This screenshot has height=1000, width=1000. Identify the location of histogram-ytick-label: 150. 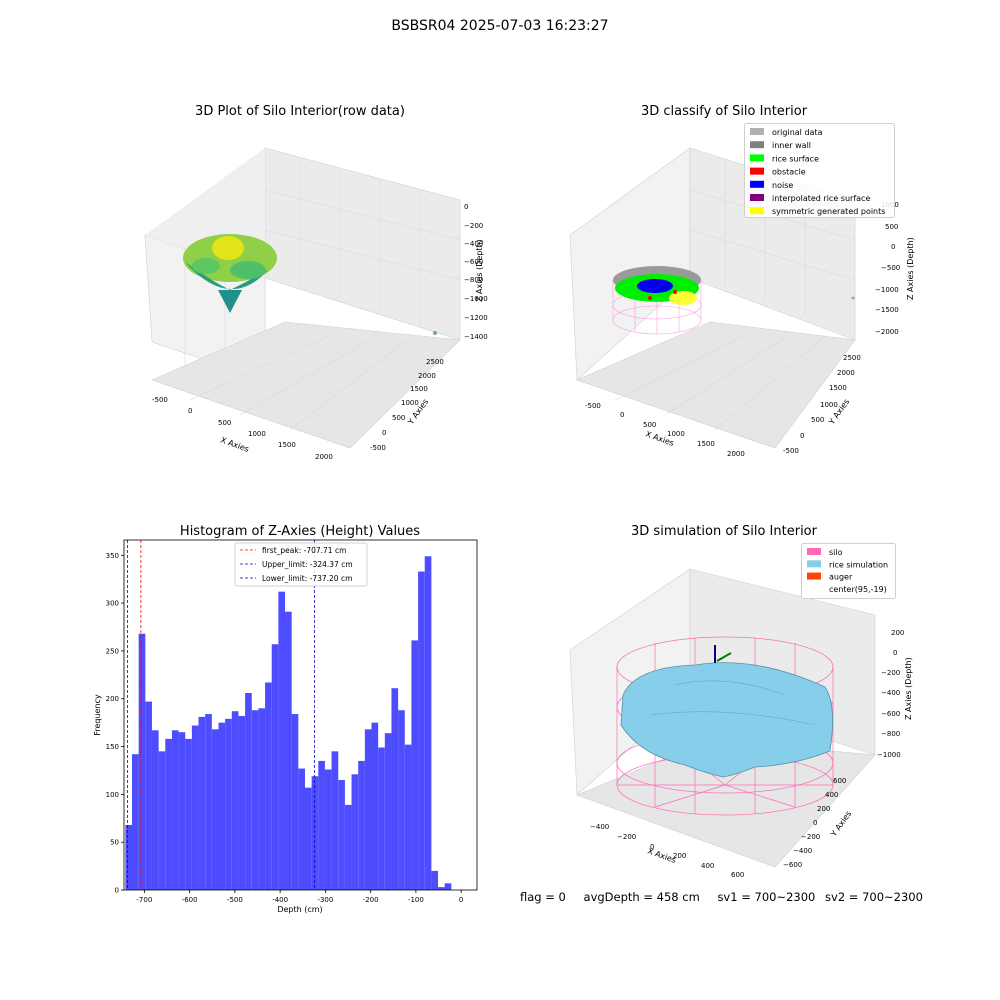
(112, 747).